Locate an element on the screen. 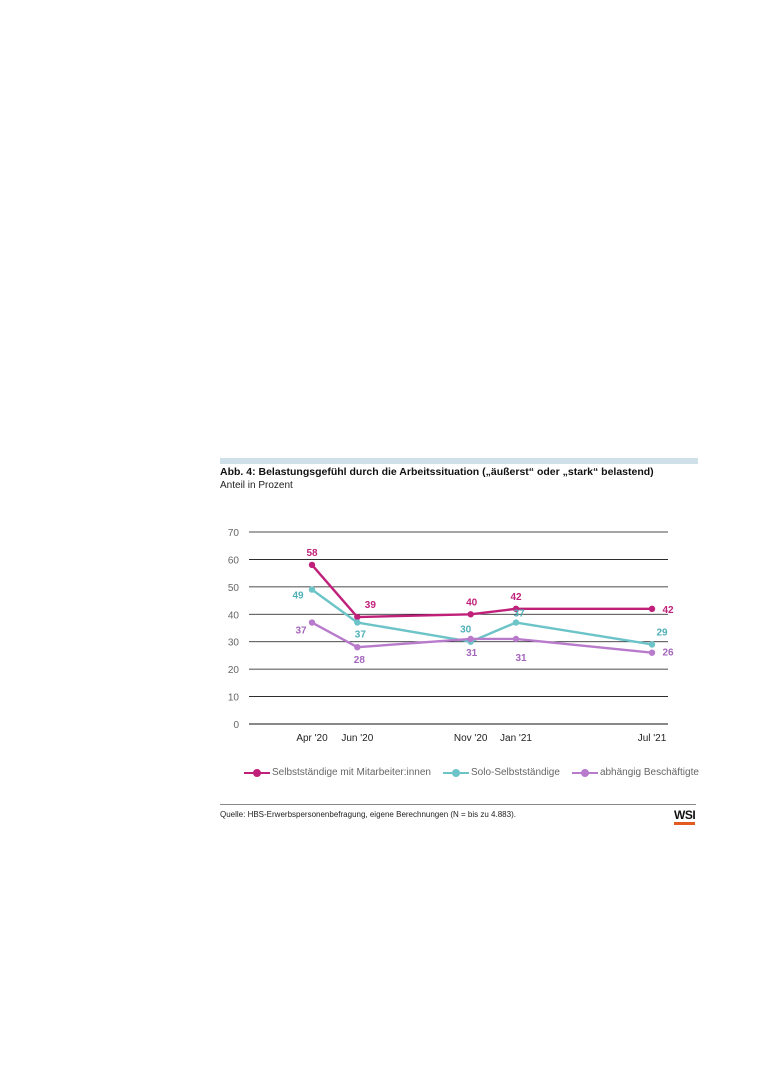 This screenshot has width=770, height=1088. legend-item-solo-selbststaendige: Solo-Selbstständige is located at coordinates (501, 772).